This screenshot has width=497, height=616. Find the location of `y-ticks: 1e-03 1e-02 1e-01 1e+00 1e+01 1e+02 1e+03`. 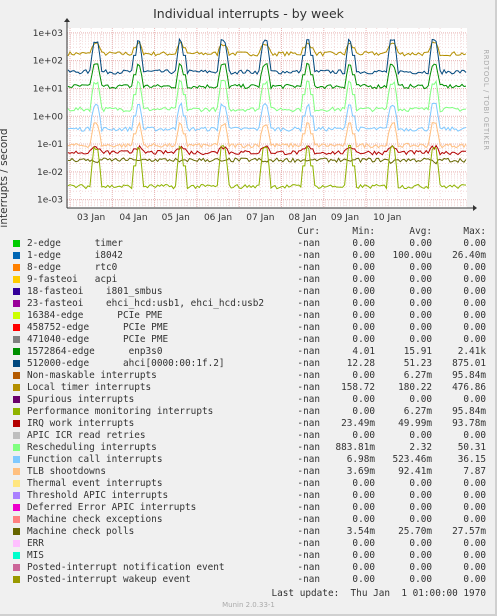

y-ticks: 1e-03 1e-02 1e-01 1e+00 1e+01 1e+02 1e+03 is located at coordinates (48, 117).